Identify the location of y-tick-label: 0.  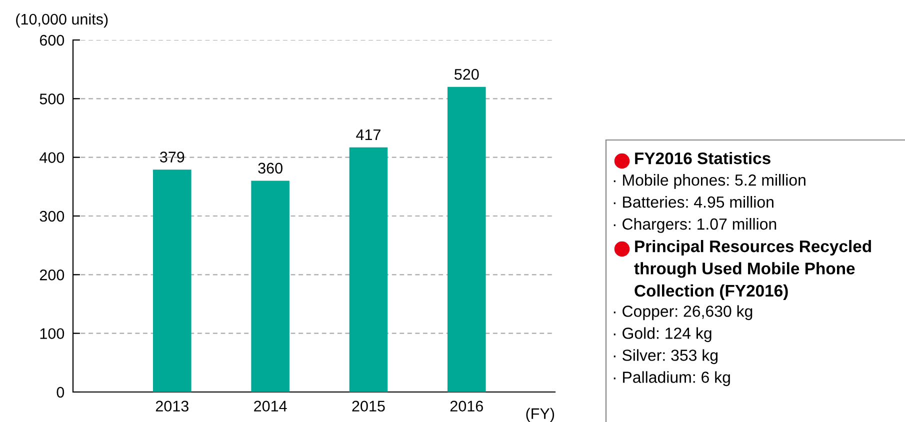
(60, 392).